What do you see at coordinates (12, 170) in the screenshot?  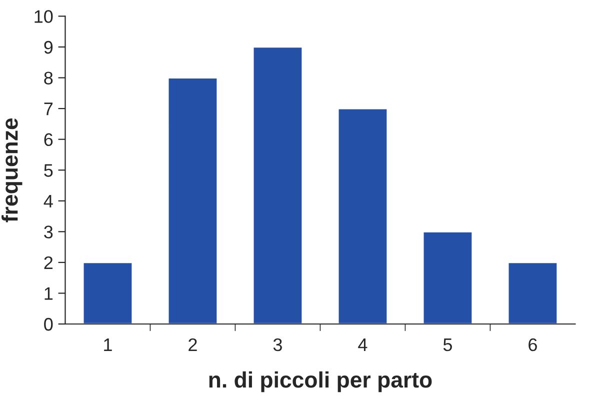 I see `y-axis-title: frequenze` at bounding box center [12, 170].